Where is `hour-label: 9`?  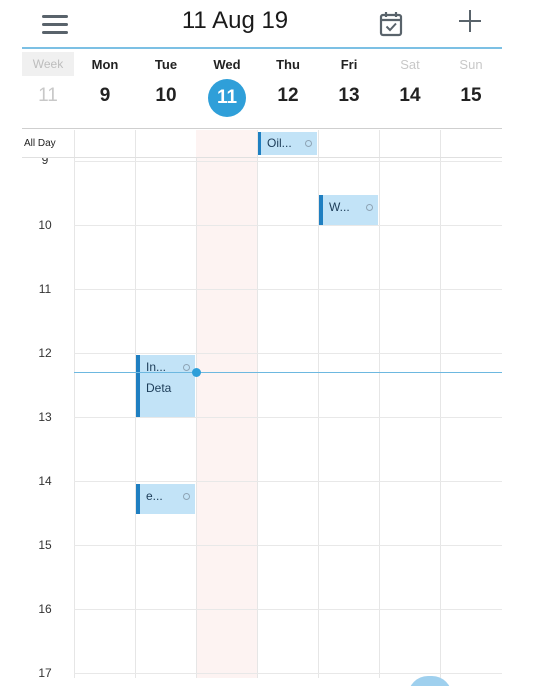
hour-label: 9 is located at coordinates (45, 162).